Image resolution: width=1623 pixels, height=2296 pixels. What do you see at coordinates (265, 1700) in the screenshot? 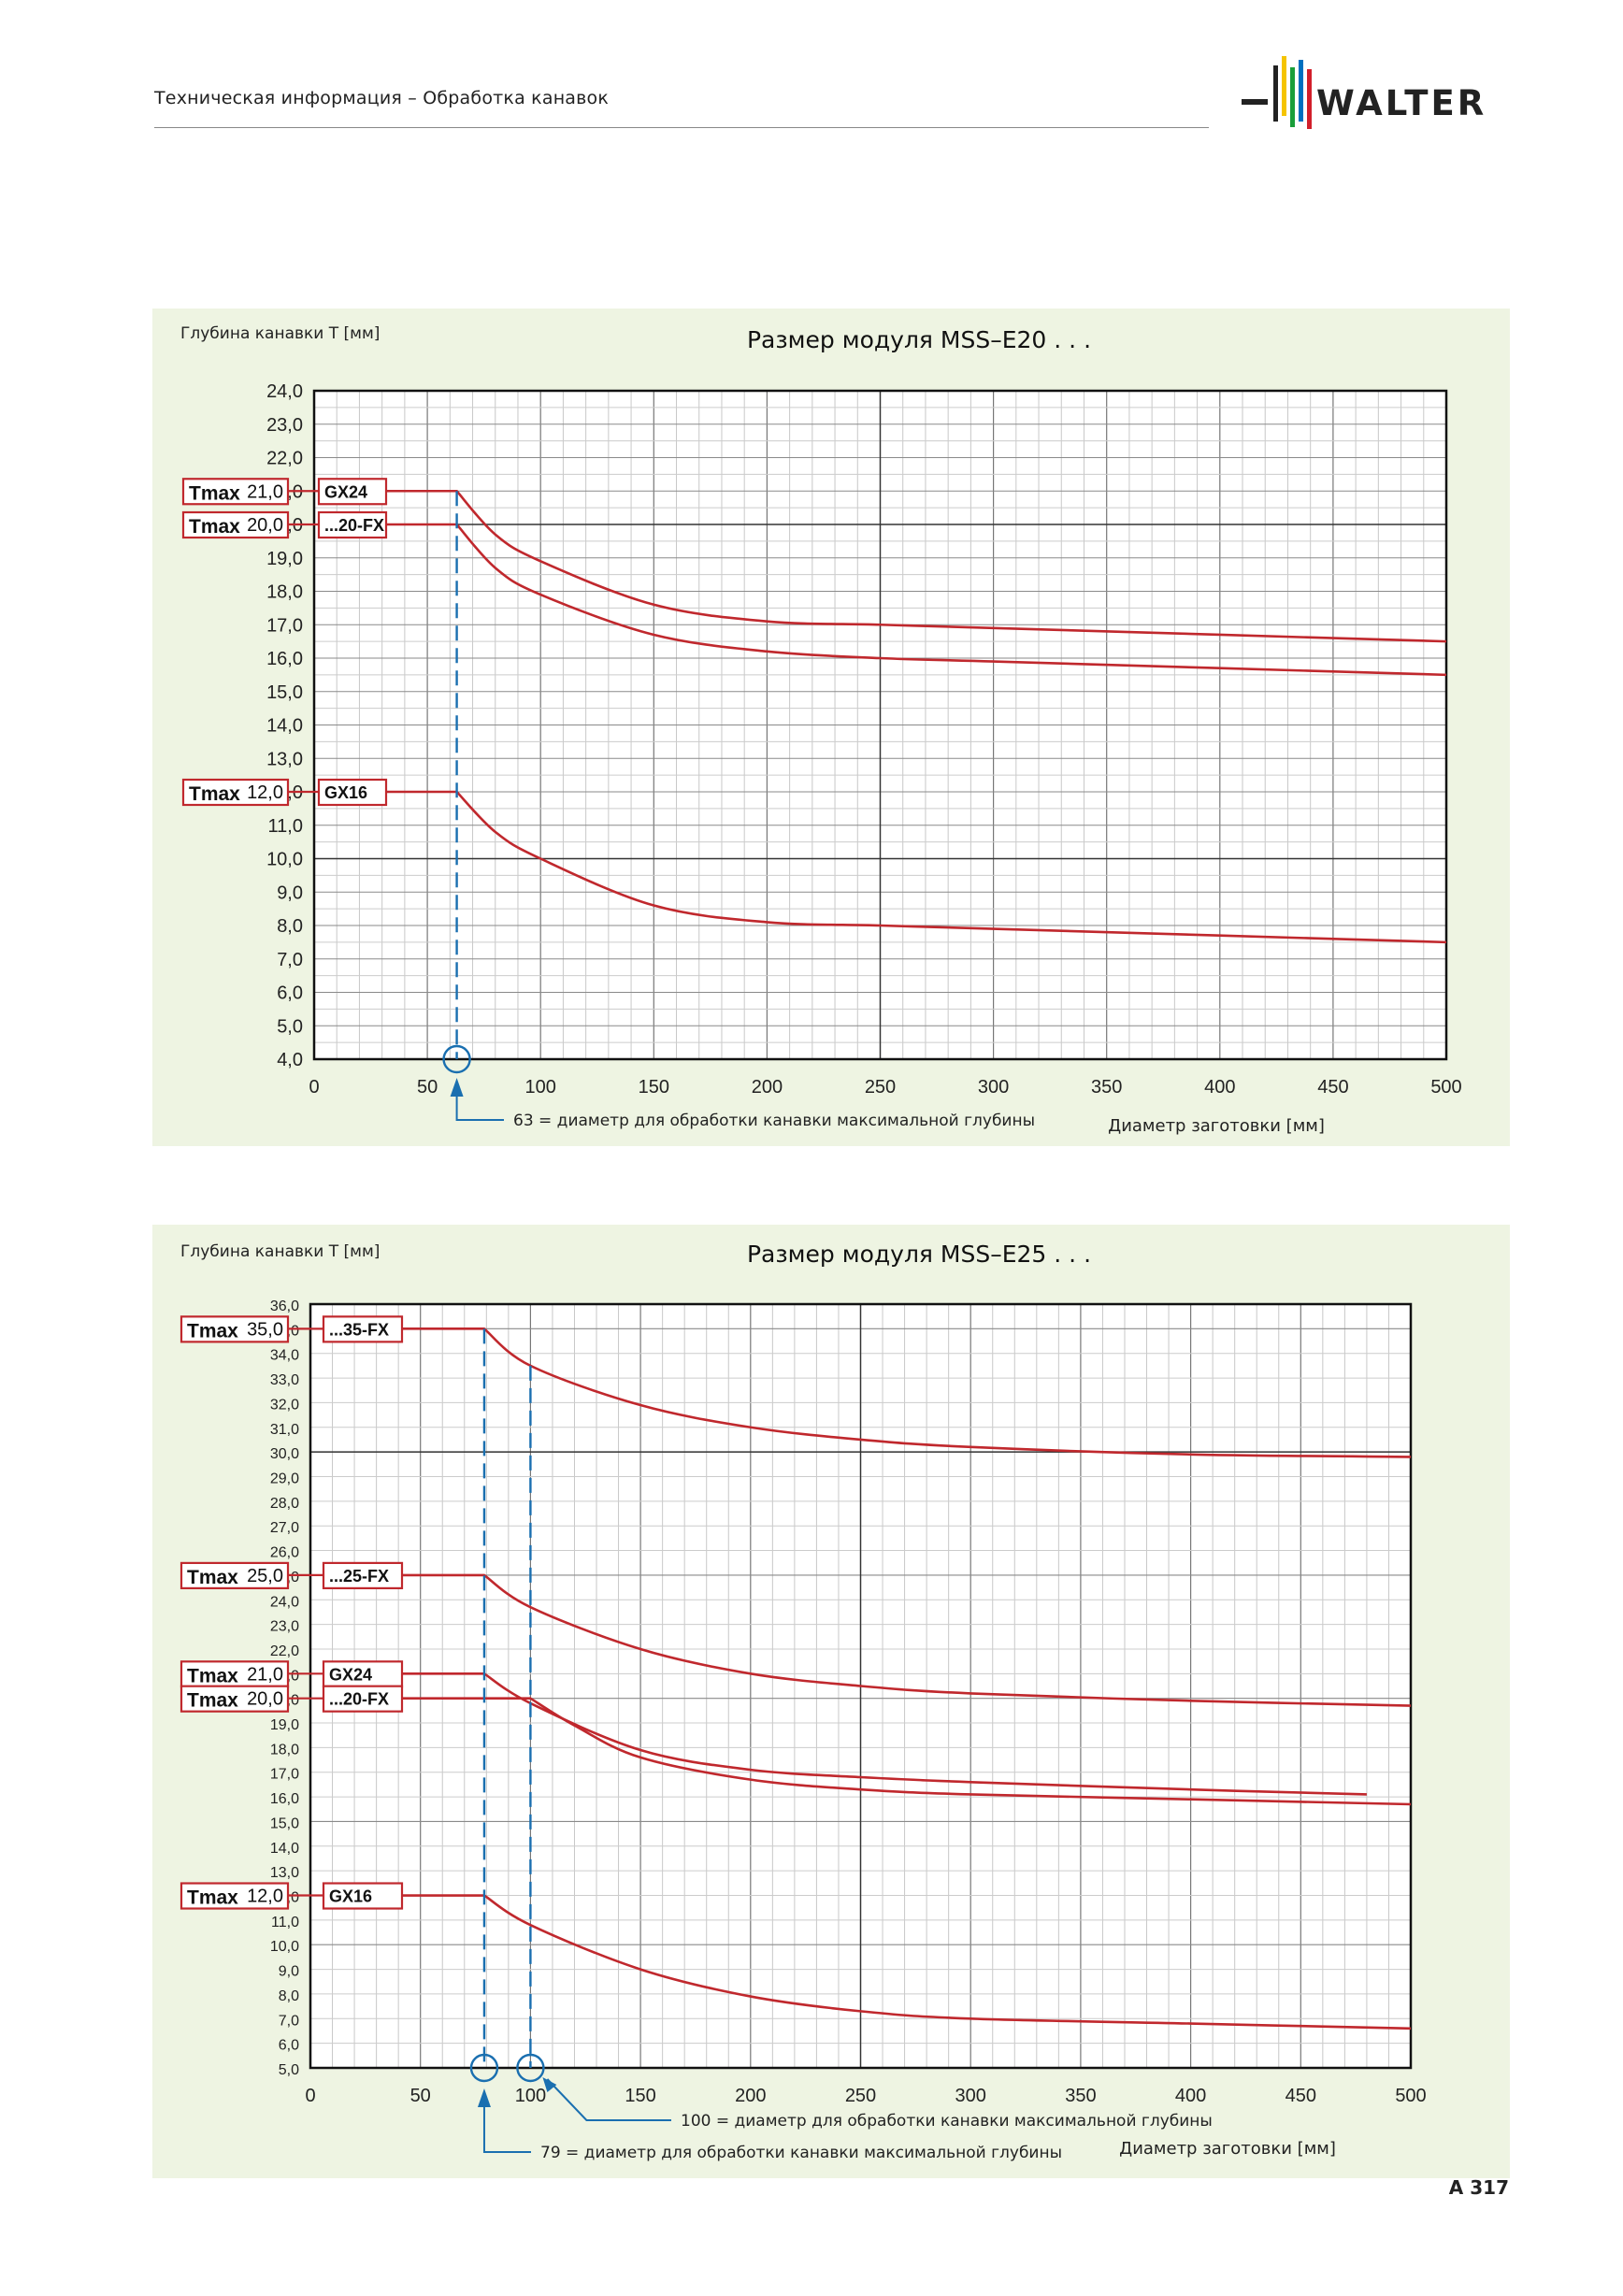
I see `tmax-value: 20,0` at bounding box center [265, 1700].